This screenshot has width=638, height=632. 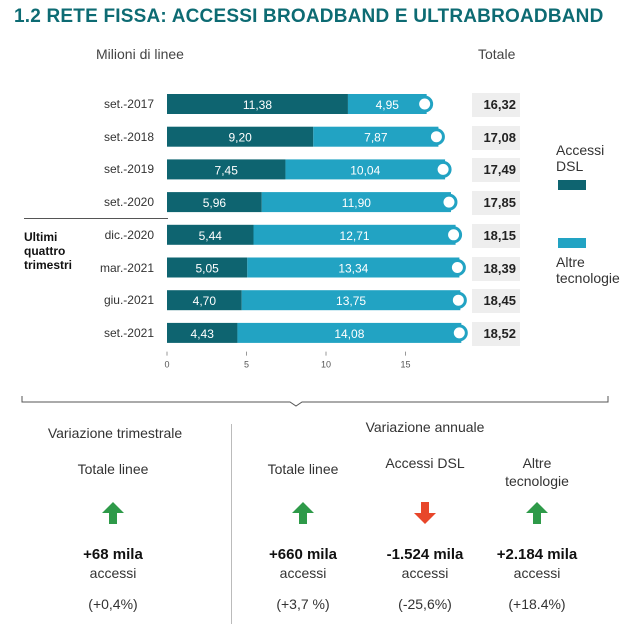 What do you see at coordinates (537, 604) in the screenshot?
I see `stat-percent: (+18.4%)` at bounding box center [537, 604].